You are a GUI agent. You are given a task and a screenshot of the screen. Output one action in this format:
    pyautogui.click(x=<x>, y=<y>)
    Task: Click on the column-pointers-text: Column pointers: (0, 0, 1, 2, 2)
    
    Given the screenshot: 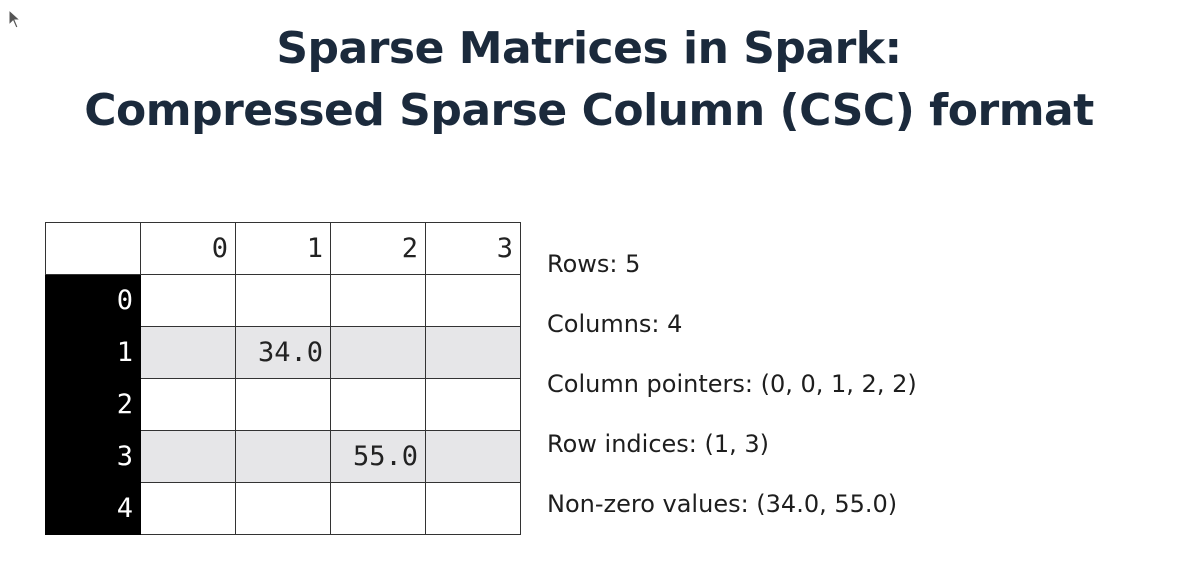 What is the action you would take?
    pyautogui.click(x=732, y=384)
    